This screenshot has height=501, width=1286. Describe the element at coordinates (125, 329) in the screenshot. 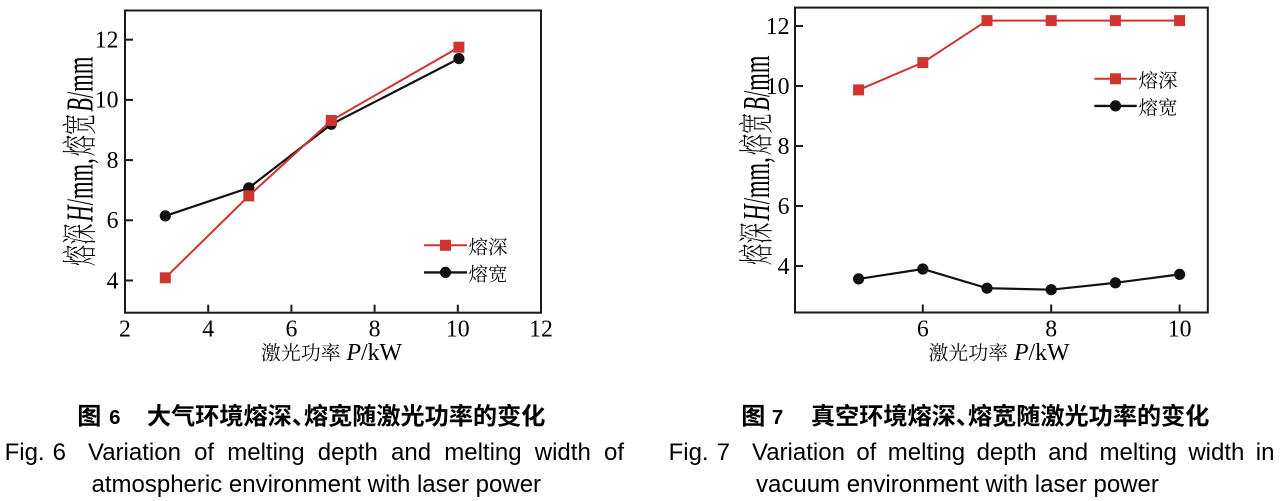

I see `svg-text: 2` at that location.